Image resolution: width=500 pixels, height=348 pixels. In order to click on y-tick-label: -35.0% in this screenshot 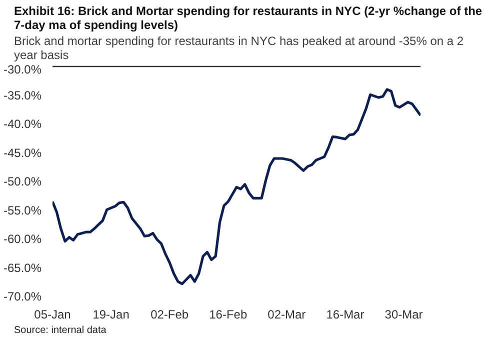, I will do `click(22, 95)`.